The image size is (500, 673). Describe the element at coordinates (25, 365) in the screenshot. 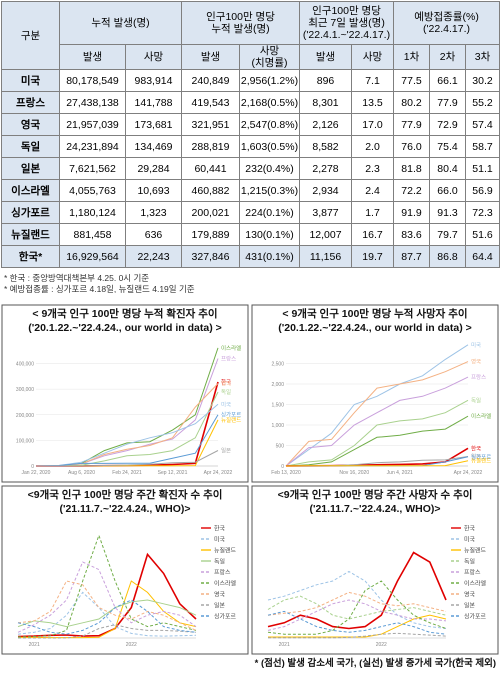

I see `y-tick-label: 400,000` at that location.